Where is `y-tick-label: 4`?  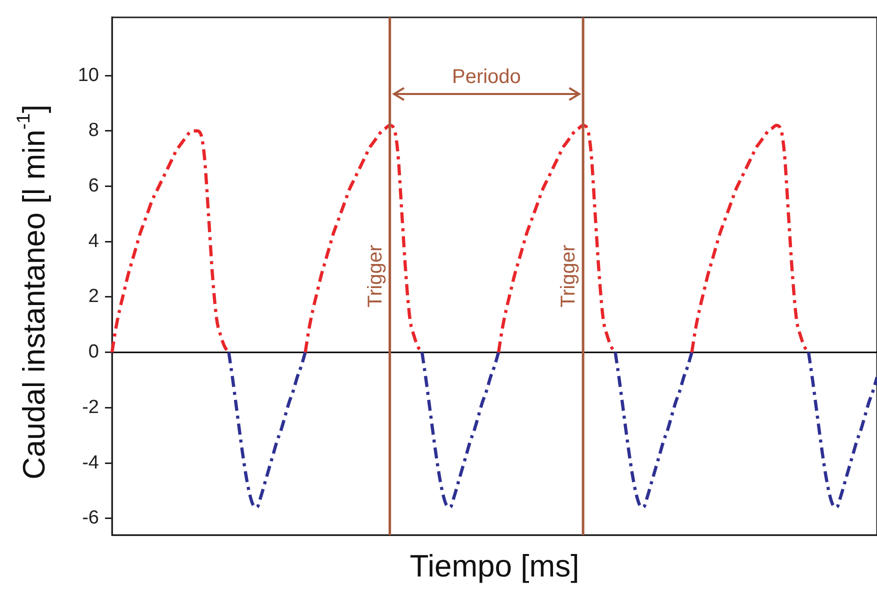
y-tick-label: 4 is located at coordinates (94, 241).